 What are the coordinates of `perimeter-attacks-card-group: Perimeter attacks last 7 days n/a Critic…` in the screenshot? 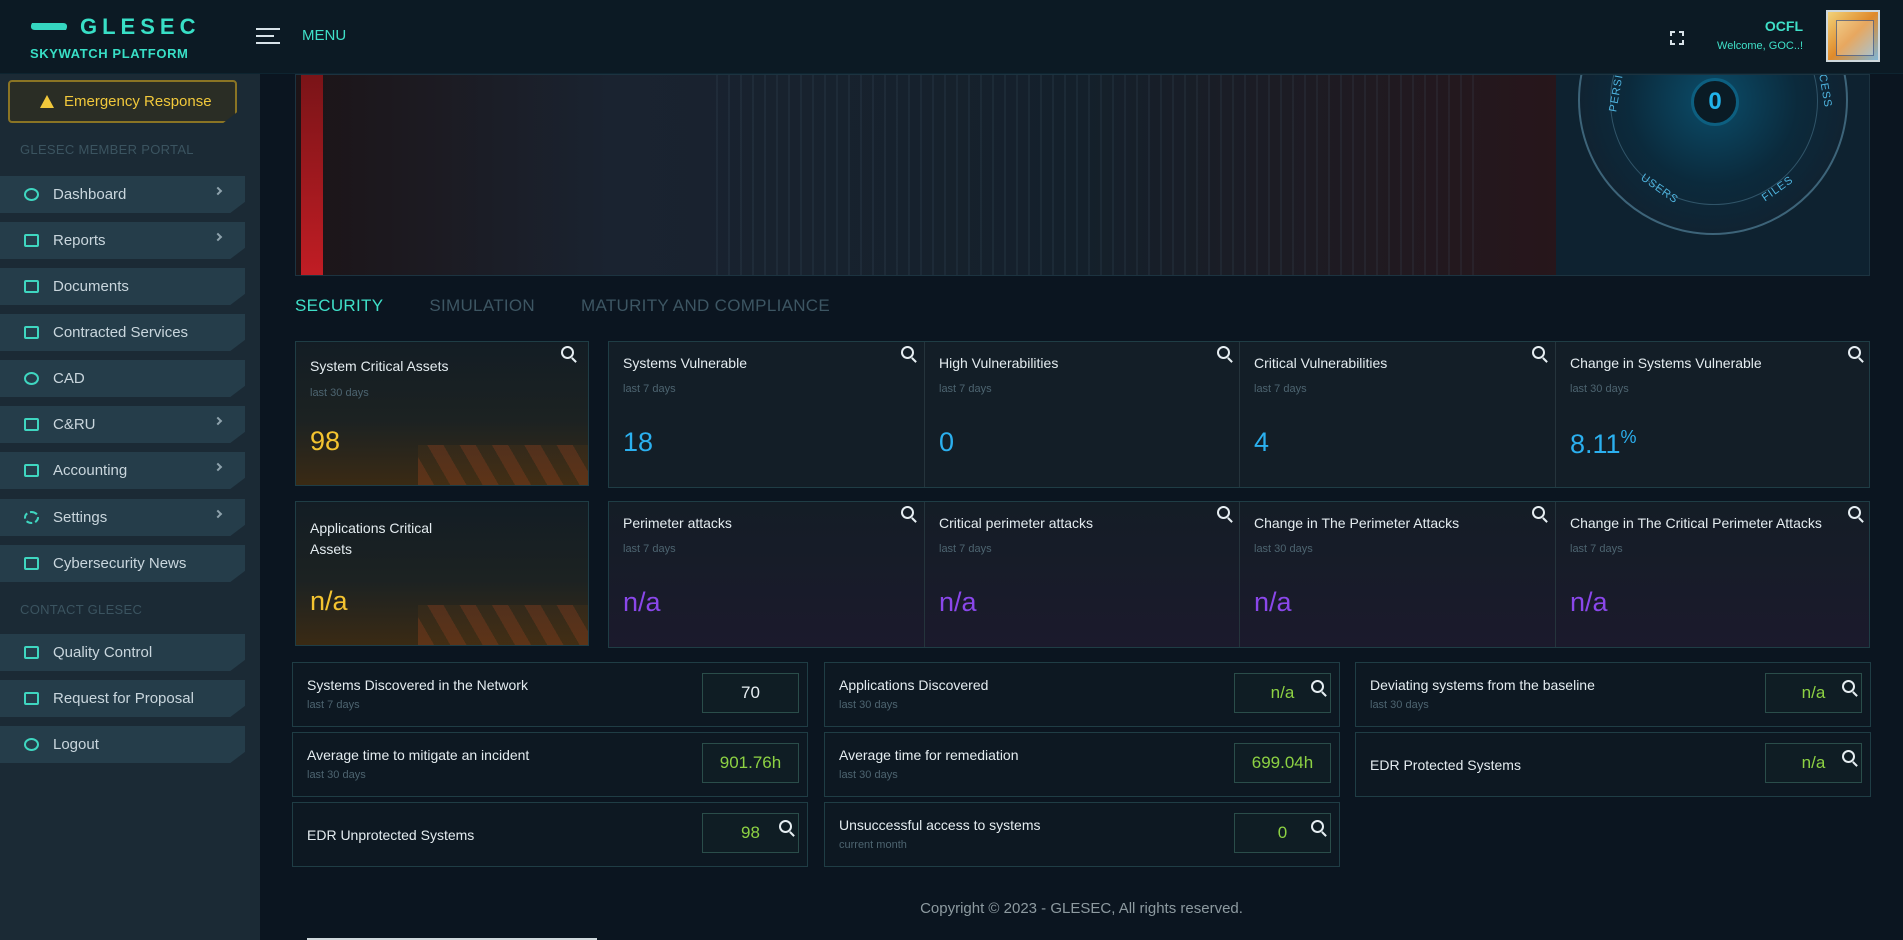 It's located at (1239, 574).